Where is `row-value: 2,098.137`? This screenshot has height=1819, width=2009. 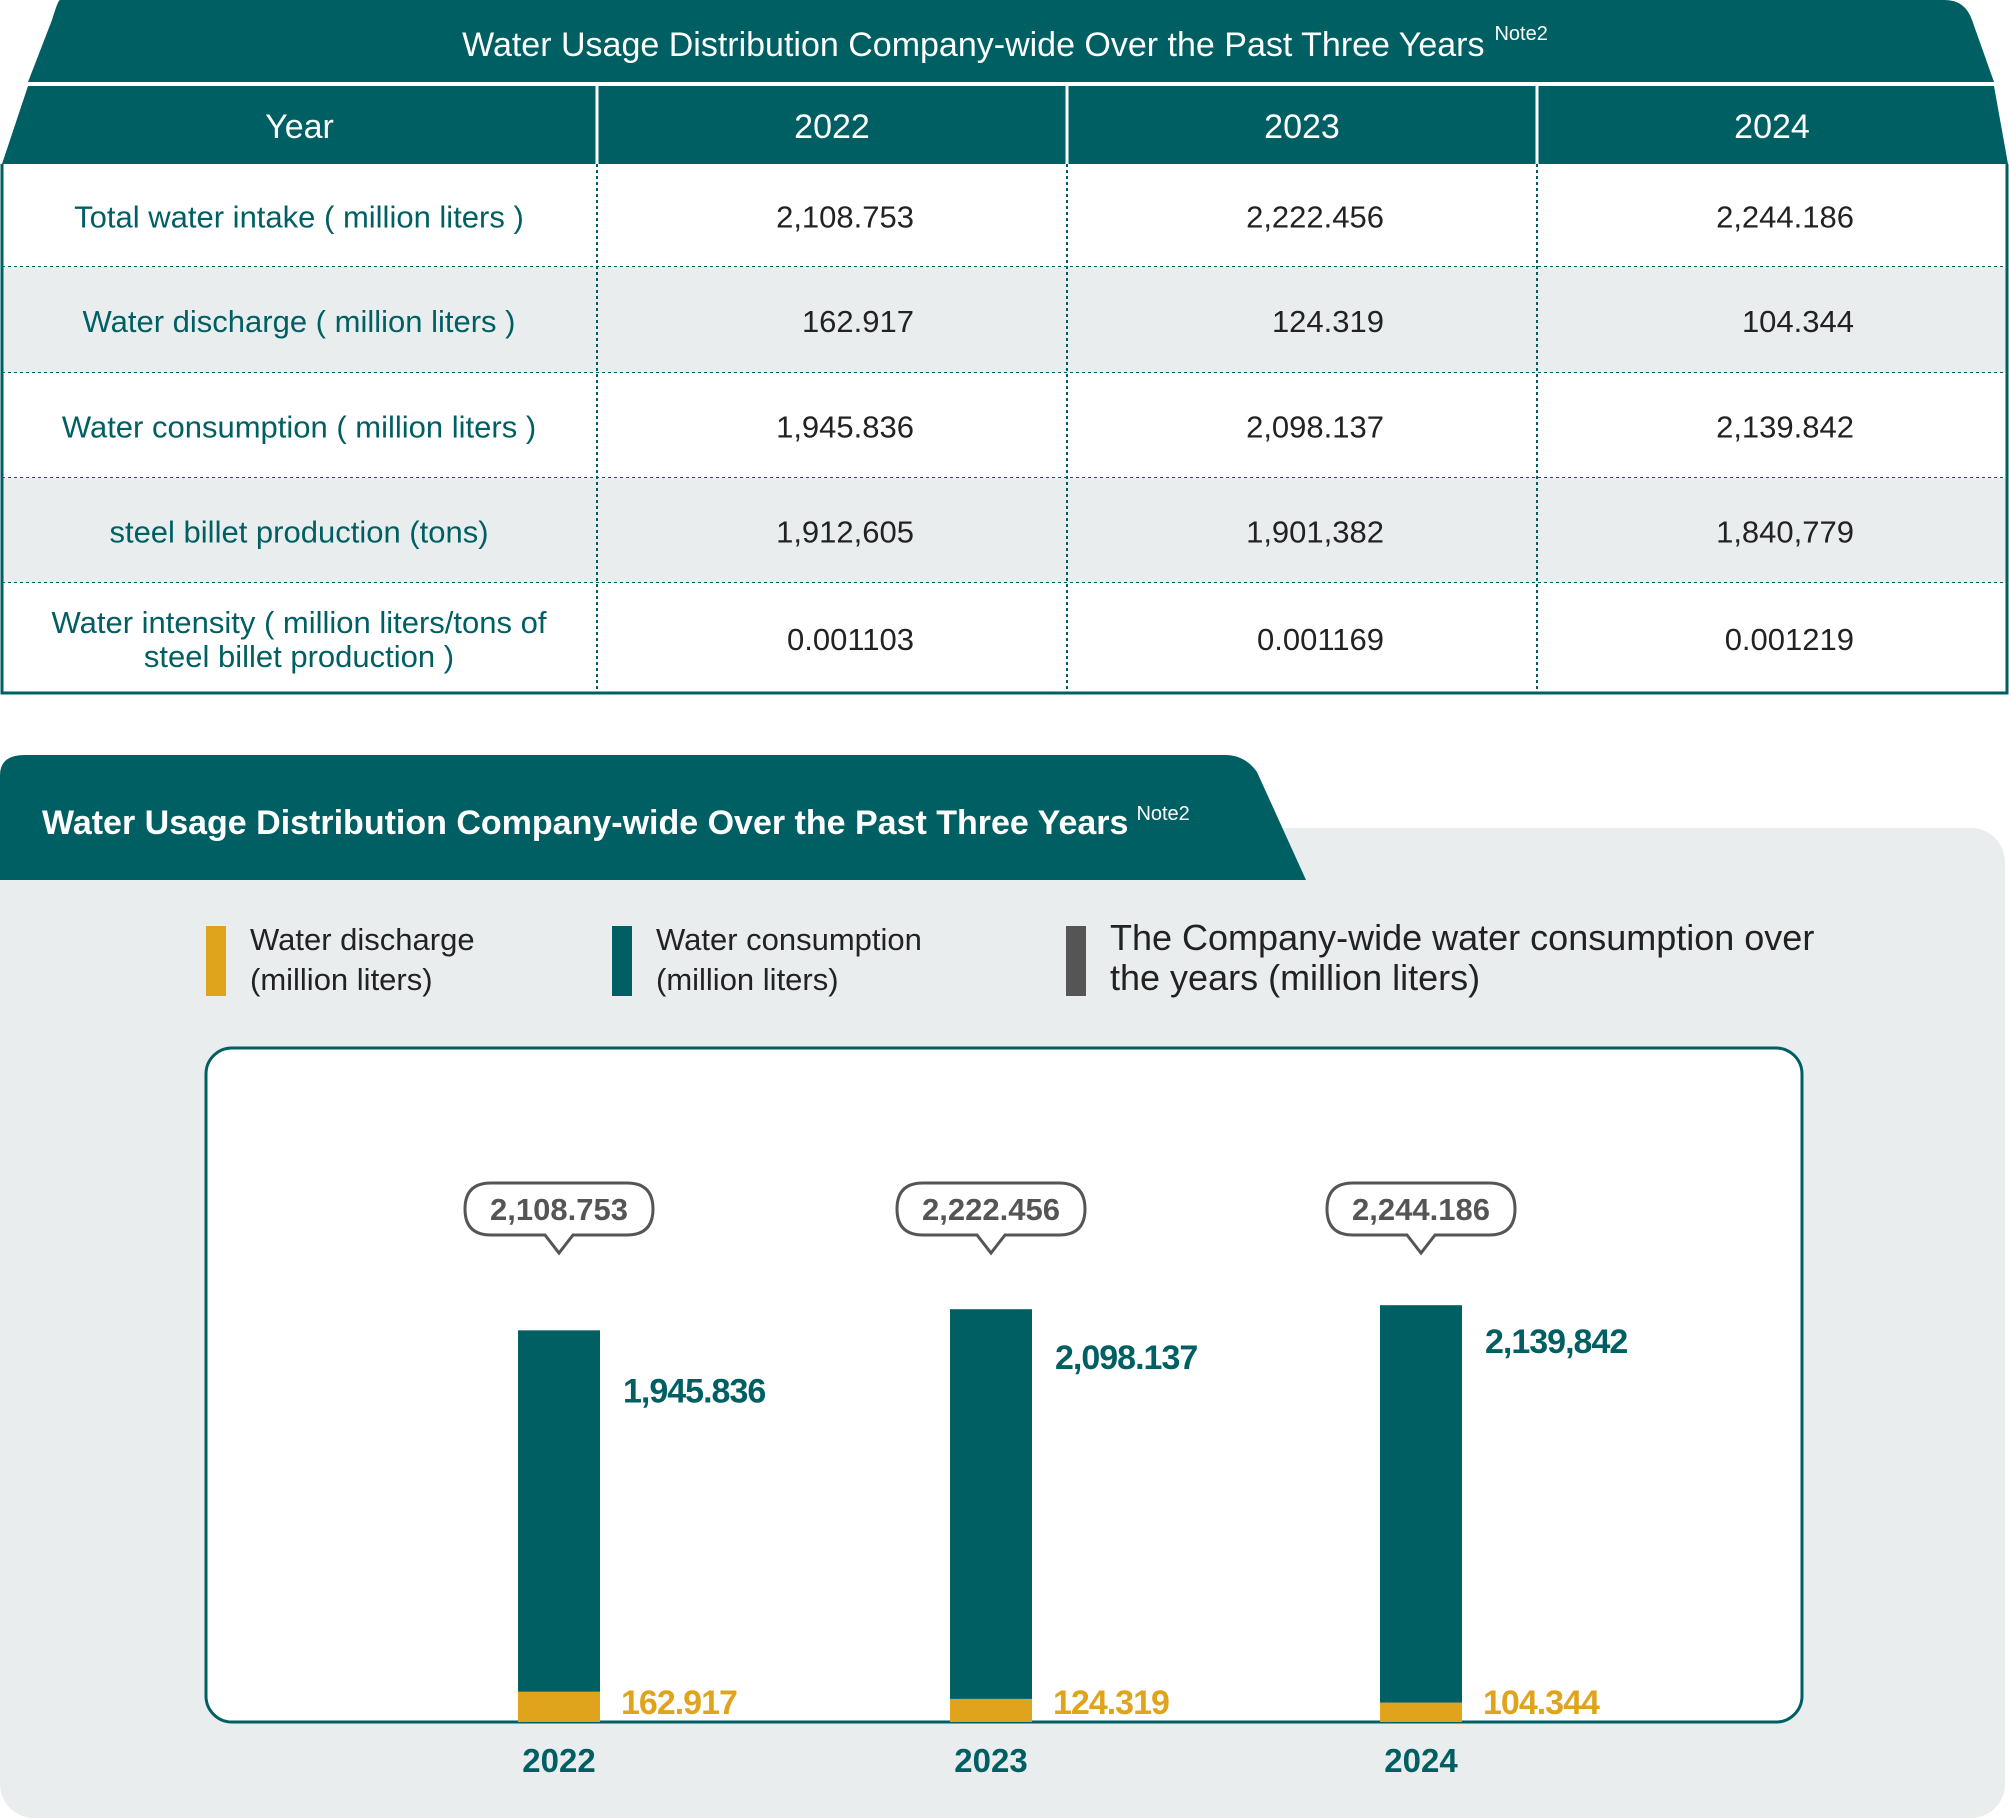 row-value: 2,098.137 is located at coordinates (1315, 427).